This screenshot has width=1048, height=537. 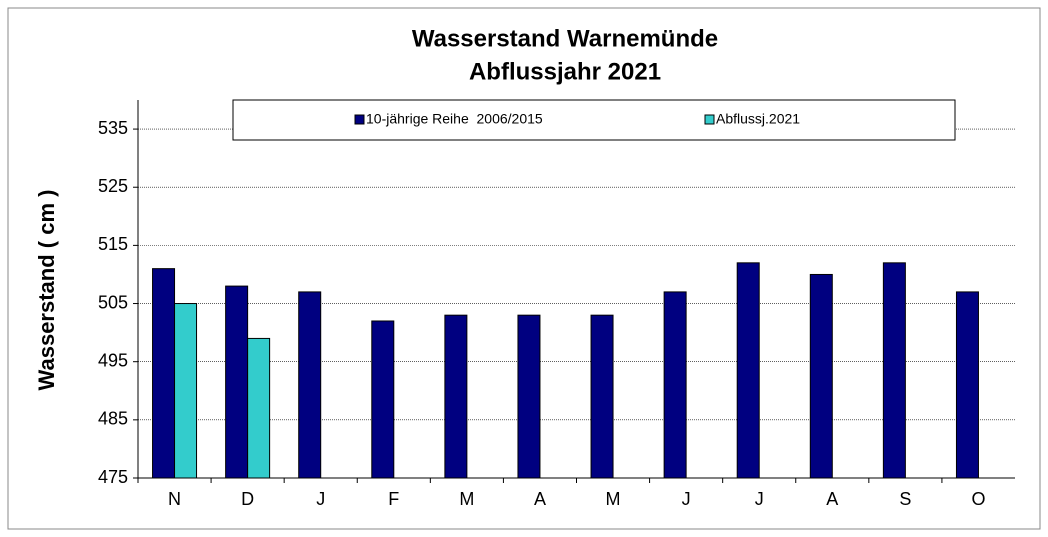 I want to click on y-tick-label: 475, so click(x=113, y=477).